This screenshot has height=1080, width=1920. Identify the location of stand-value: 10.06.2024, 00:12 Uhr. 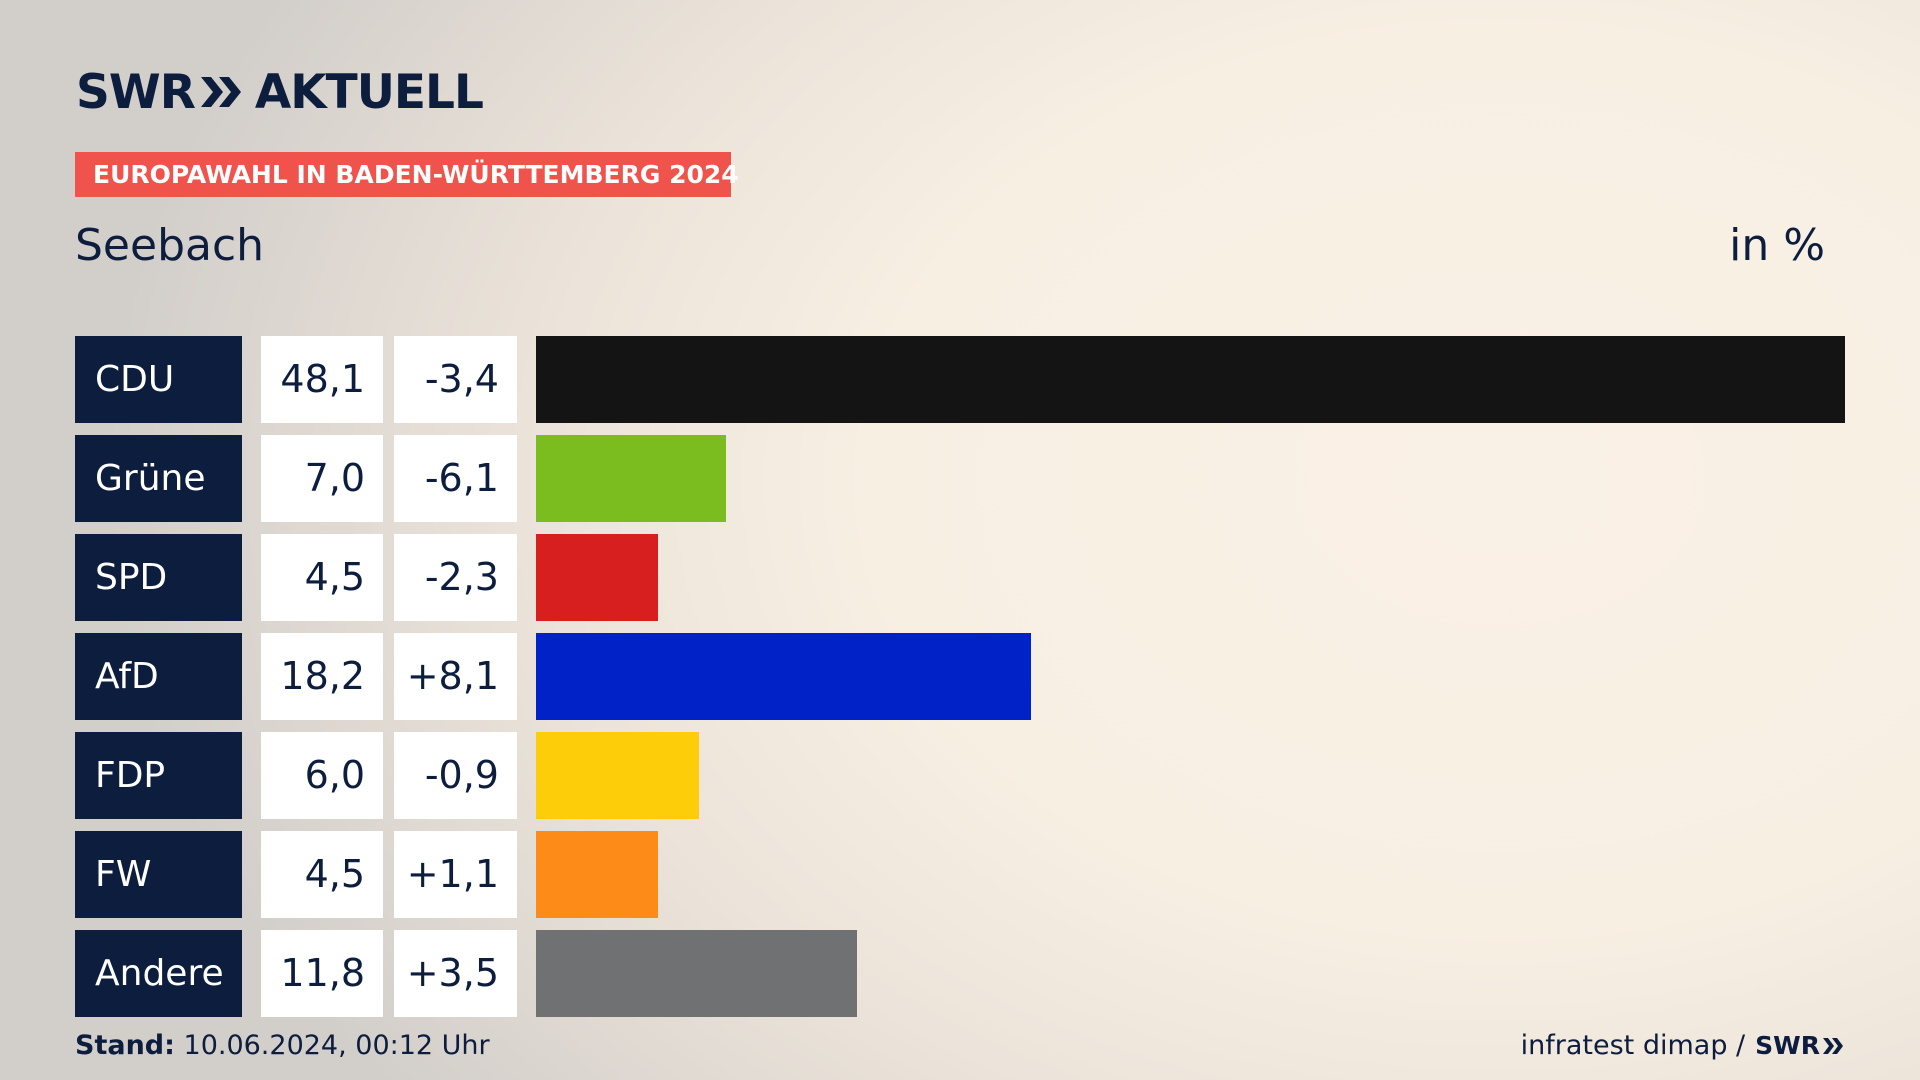
(336, 1045).